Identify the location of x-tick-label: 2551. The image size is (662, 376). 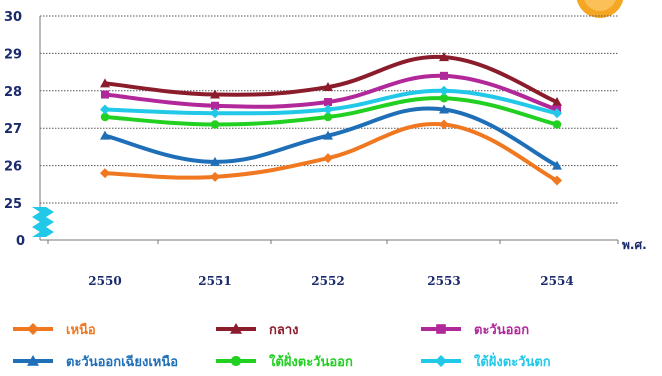
(214, 281).